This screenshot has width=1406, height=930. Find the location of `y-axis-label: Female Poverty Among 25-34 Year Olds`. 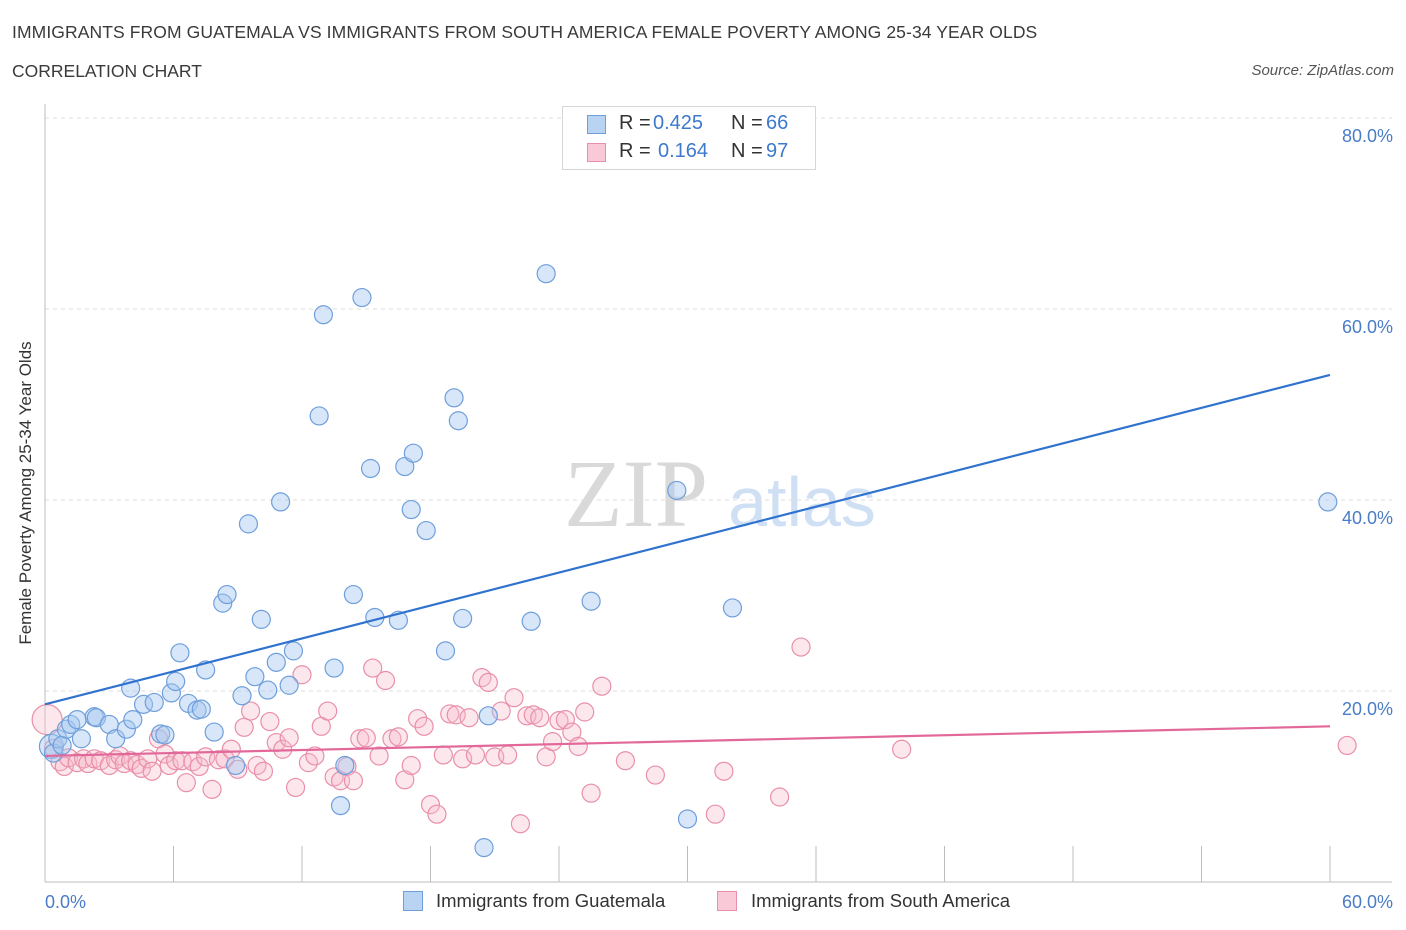

y-axis-label: Female Poverty Among 25-34 Year Olds is located at coordinates (25, 493).